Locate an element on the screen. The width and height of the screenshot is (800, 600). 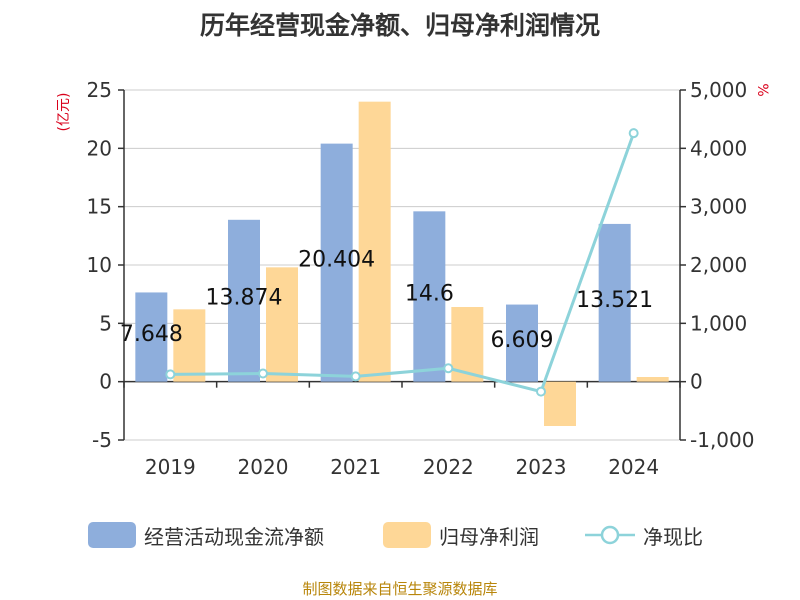
right-tick-label: 2,000 is located at coordinates (718, 265).